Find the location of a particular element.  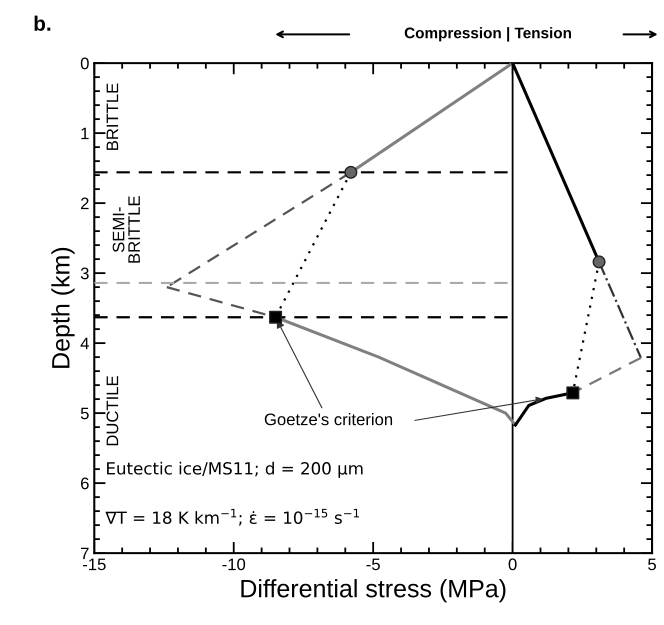

chart-subtitle: Compression | Tension is located at coordinates (488, 34).